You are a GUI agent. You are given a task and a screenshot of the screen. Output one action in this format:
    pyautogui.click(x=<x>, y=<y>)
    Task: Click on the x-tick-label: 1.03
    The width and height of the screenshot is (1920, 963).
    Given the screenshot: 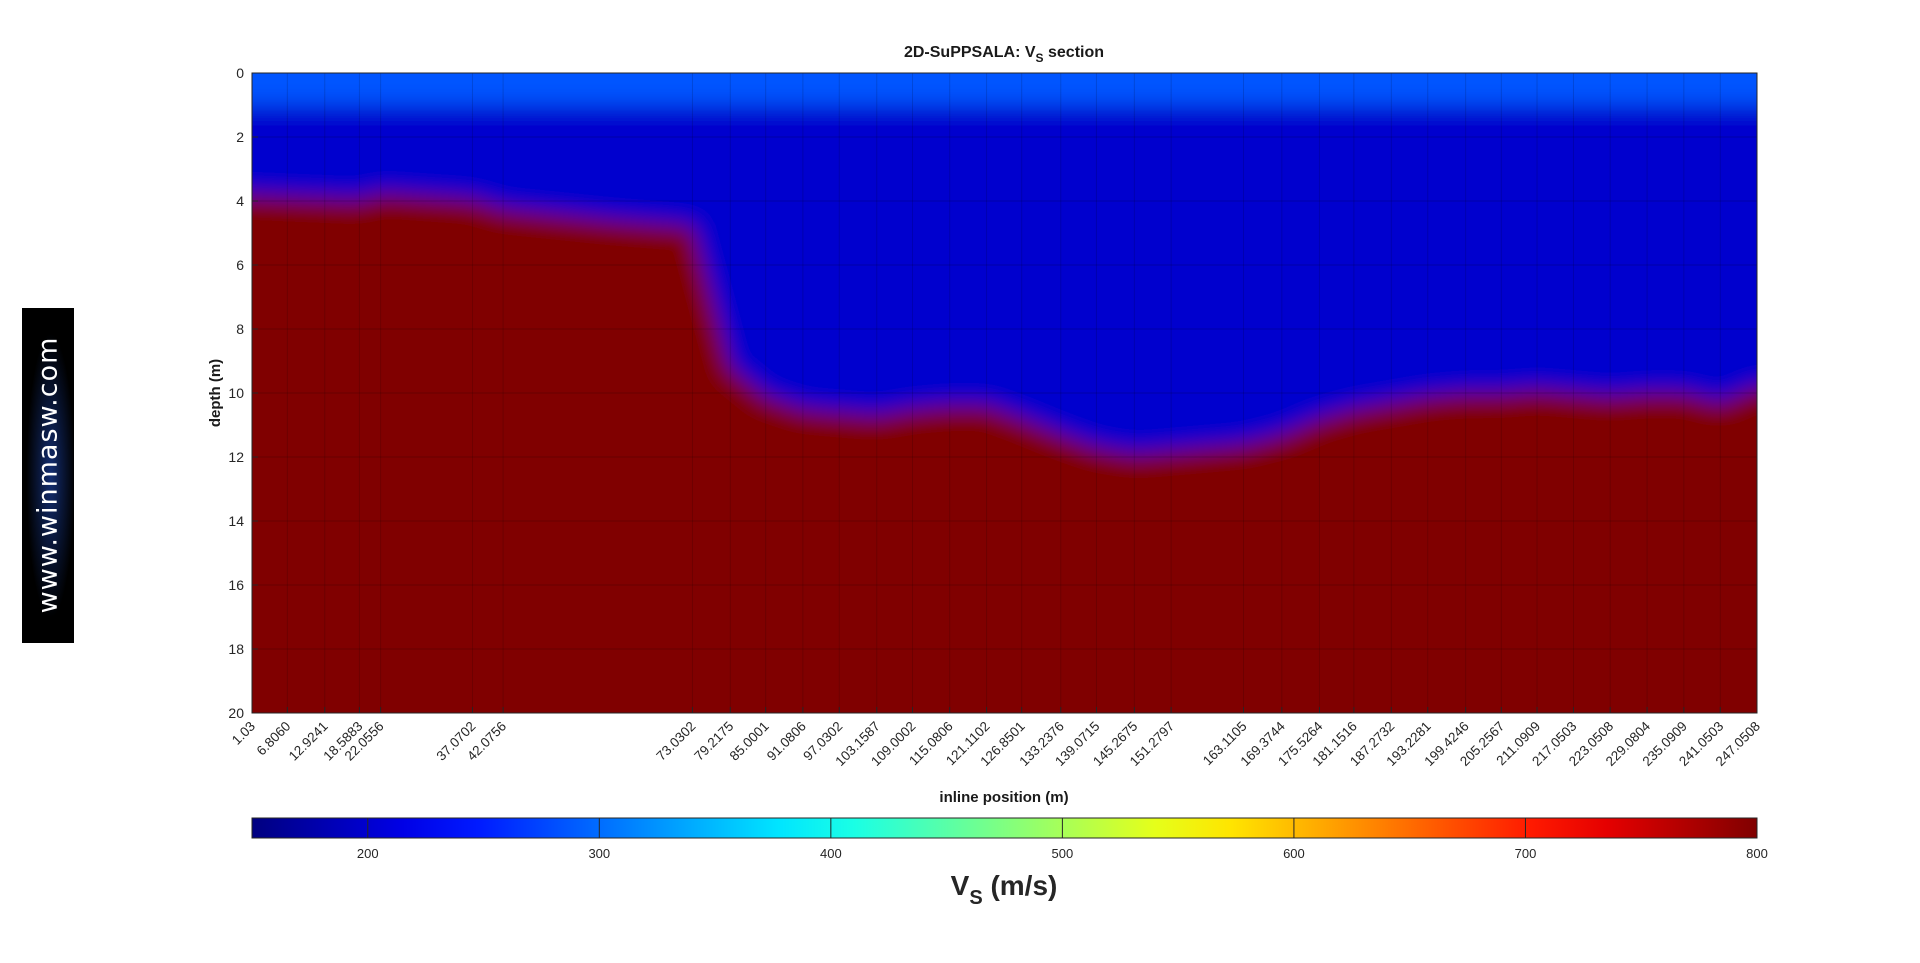 What is the action you would take?
    pyautogui.click(x=243, y=733)
    